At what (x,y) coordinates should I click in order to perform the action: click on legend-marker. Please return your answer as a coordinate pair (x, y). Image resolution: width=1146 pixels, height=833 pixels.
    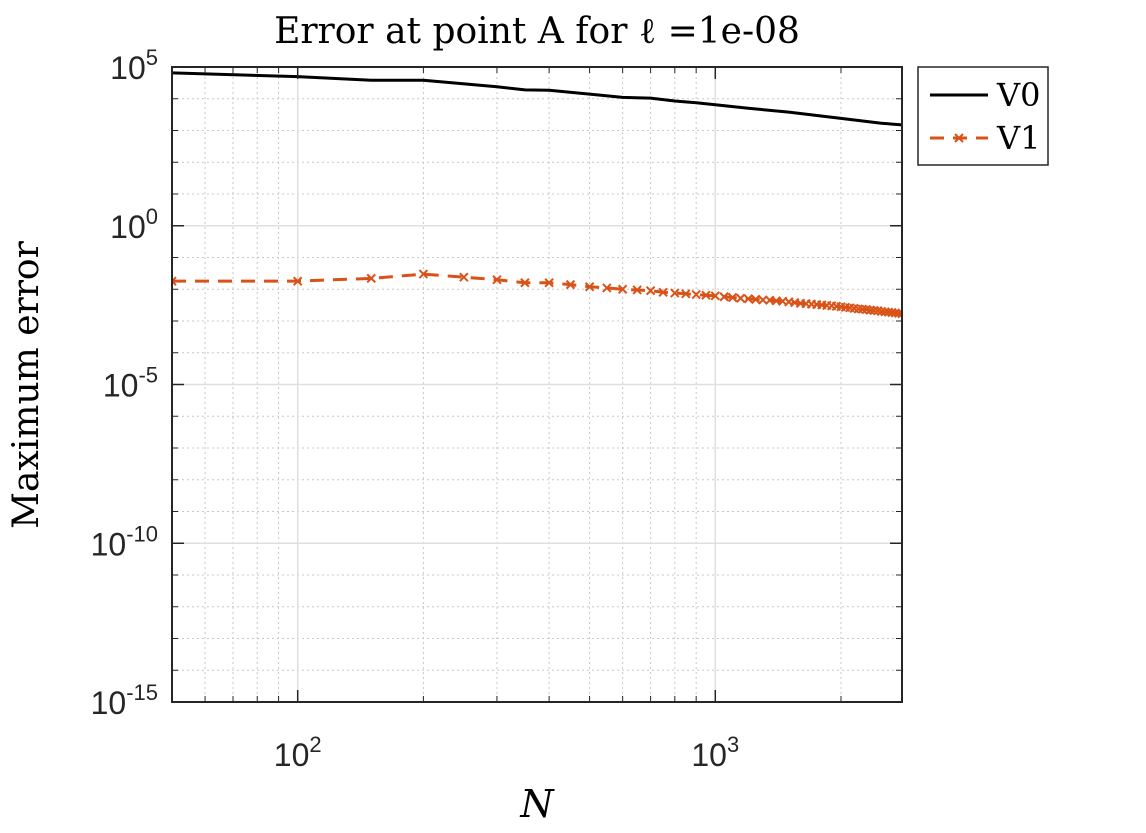
    Looking at the image, I should click on (959, 138).